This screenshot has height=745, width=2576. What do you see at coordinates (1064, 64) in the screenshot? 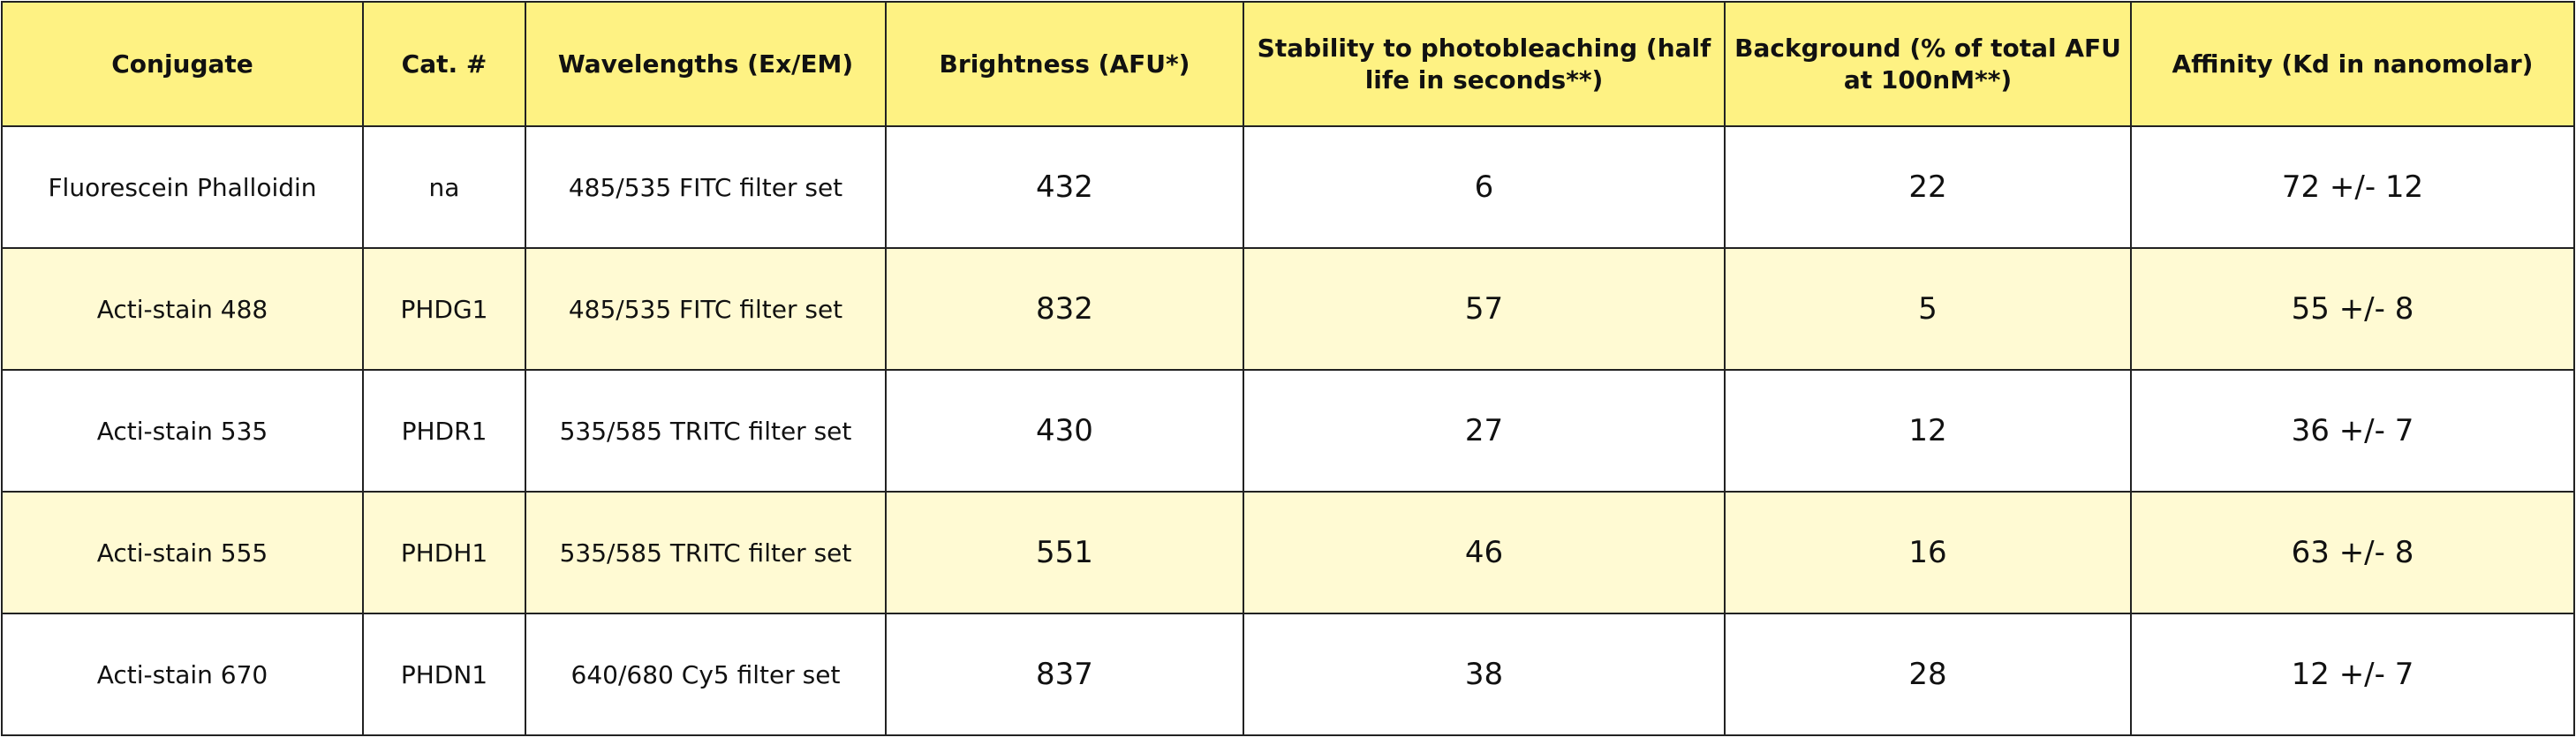
I see `header-cell: Brightness (AFU*)` at bounding box center [1064, 64].